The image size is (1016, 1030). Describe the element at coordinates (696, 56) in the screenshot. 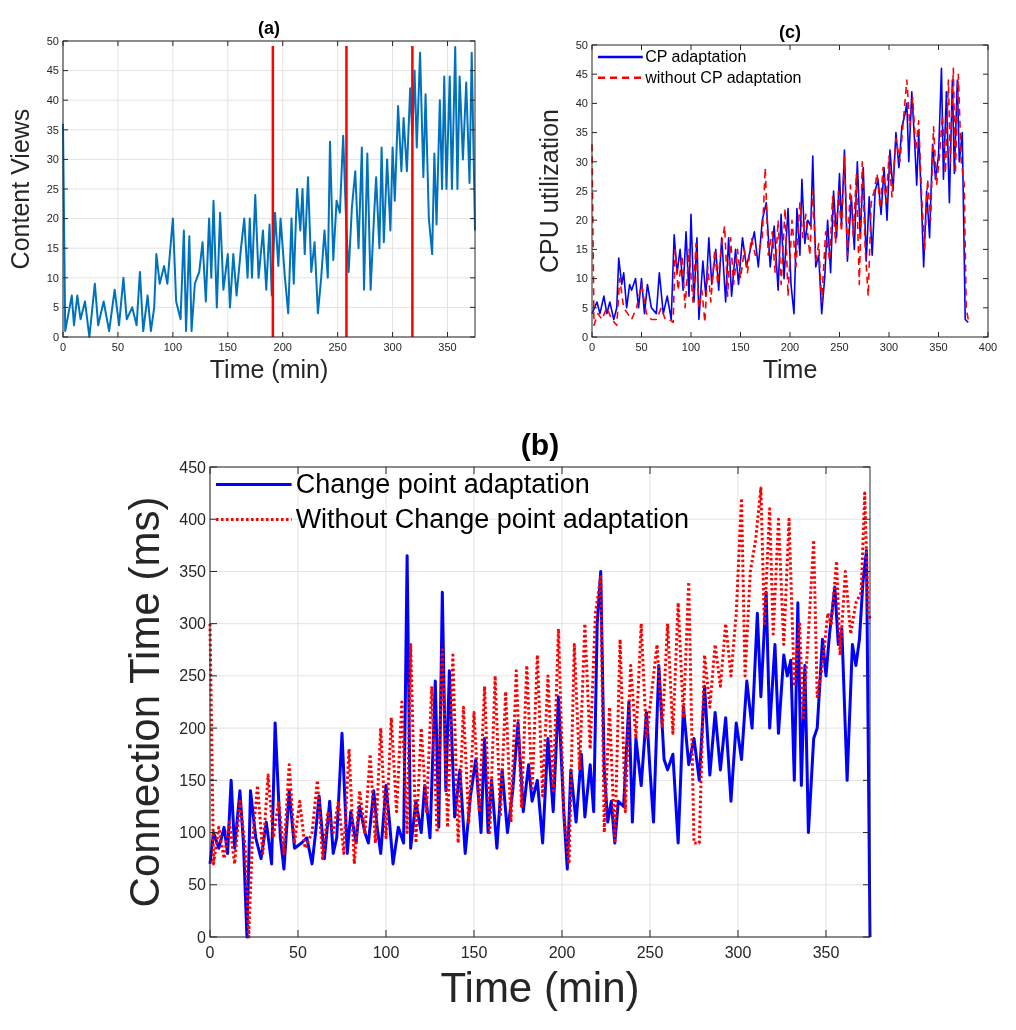

I see `legend-label: CP adaptation` at that location.